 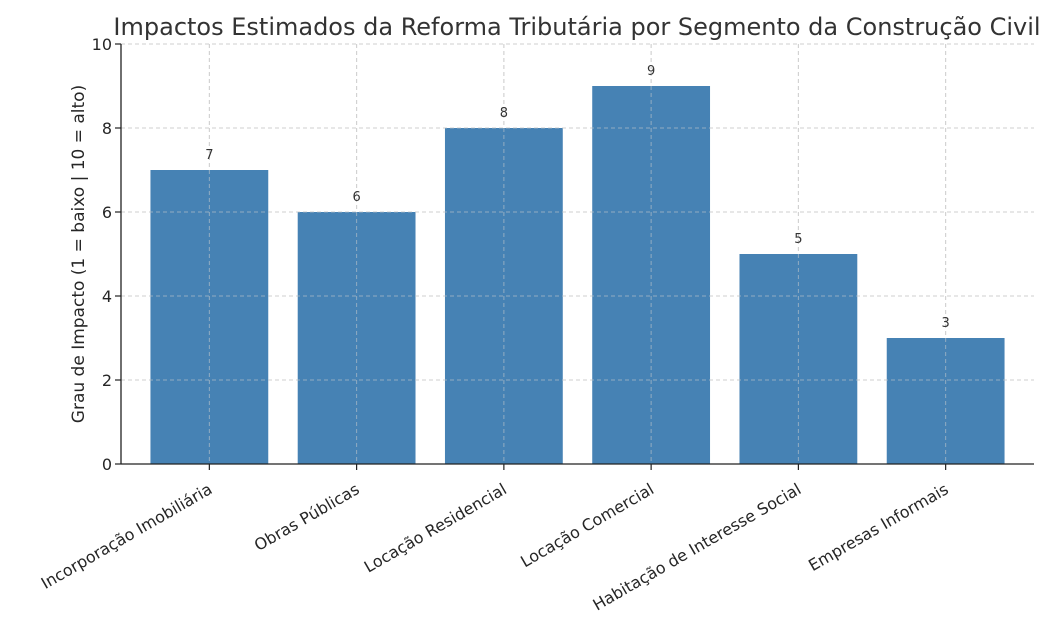 I want to click on y-tick-label: 0, so click(x=107, y=464).